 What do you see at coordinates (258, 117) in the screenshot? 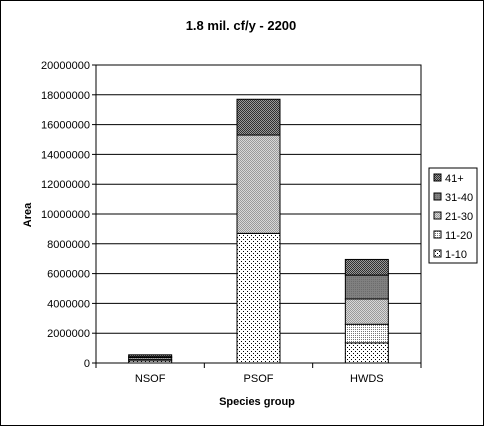
I see `bar-segment-psof-41+` at bounding box center [258, 117].